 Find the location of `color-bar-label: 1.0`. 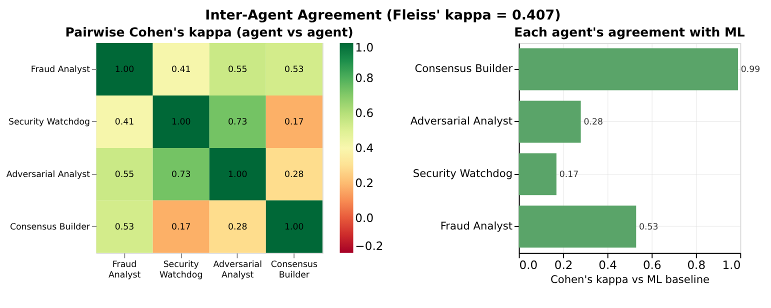

color-bar-label: 1.0 is located at coordinates (364, 47).